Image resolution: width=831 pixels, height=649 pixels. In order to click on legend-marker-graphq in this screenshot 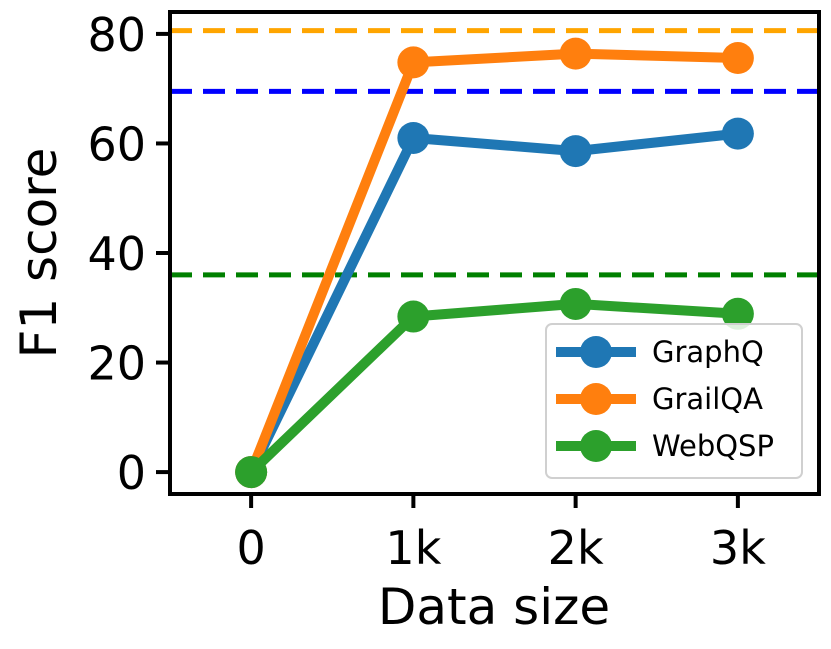, I will do `click(596, 352)`.